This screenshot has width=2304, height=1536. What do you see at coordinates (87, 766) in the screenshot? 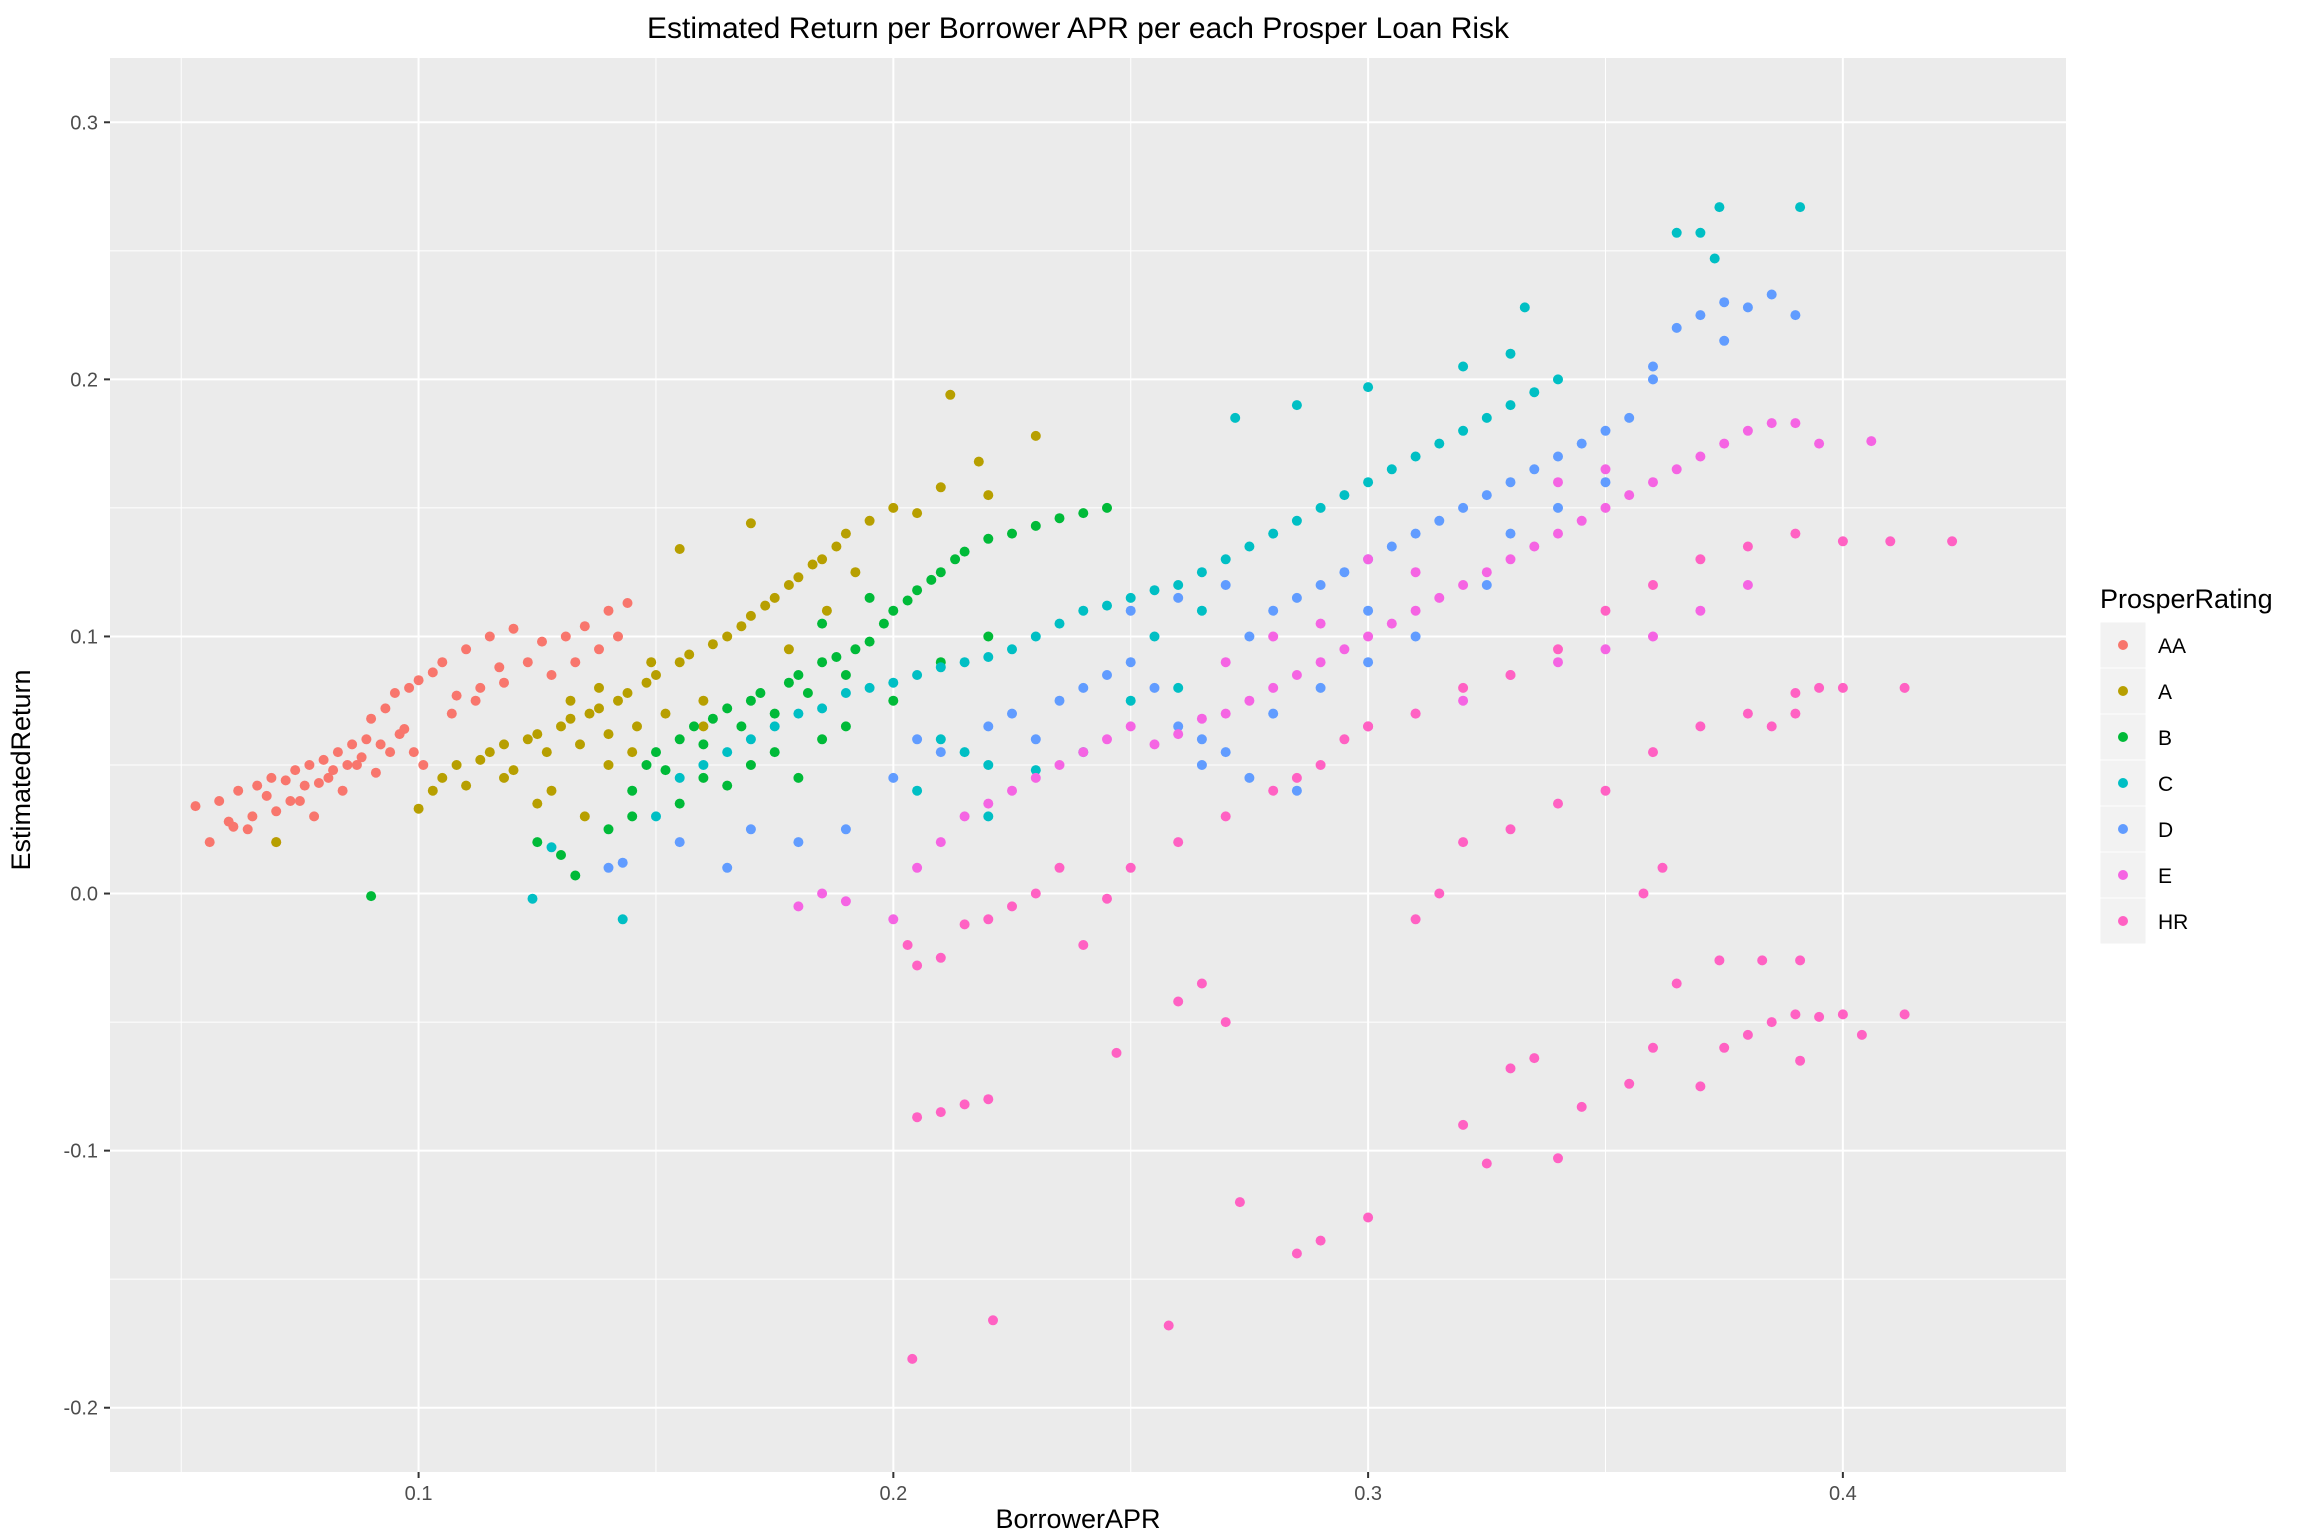
I see `y-axis-ticks: -0.2 -0.1 0.0 0.1 0.2 0.3` at bounding box center [87, 766].